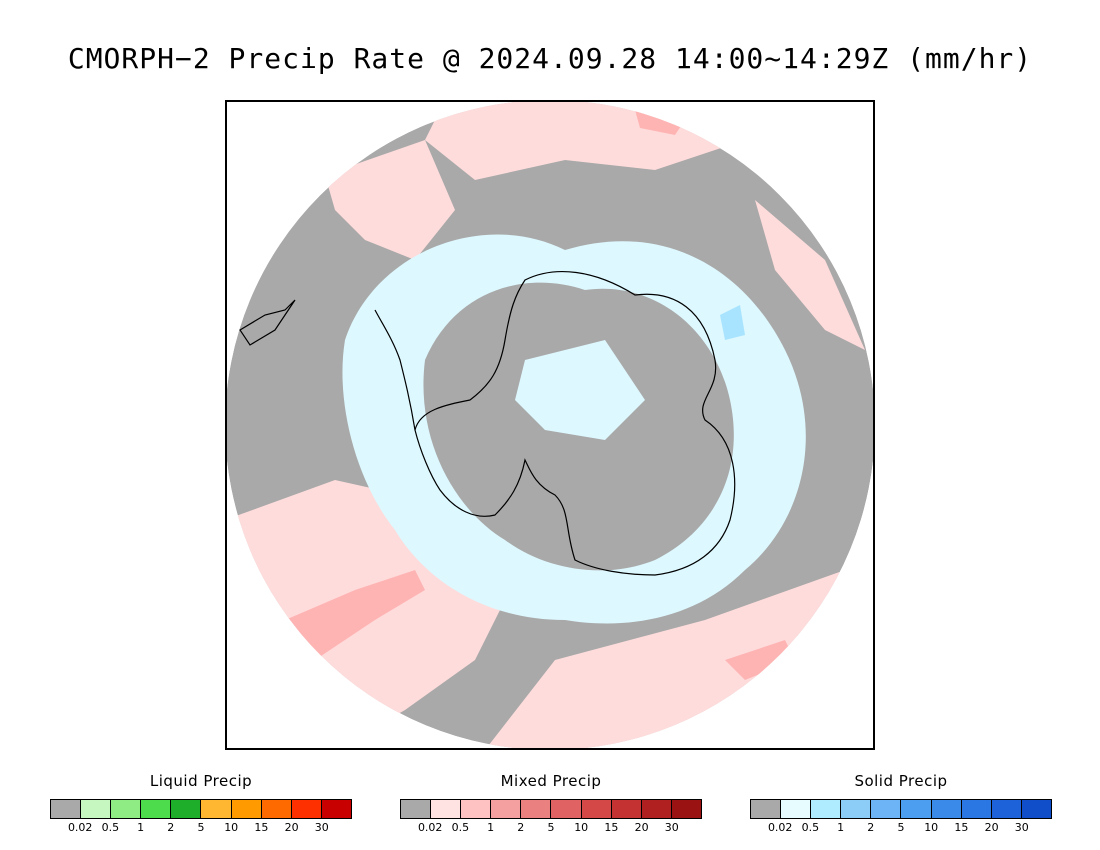  What do you see at coordinates (267, 322) in the screenshot?
I see `south-america-tip-coastline` at bounding box center [267, 322].